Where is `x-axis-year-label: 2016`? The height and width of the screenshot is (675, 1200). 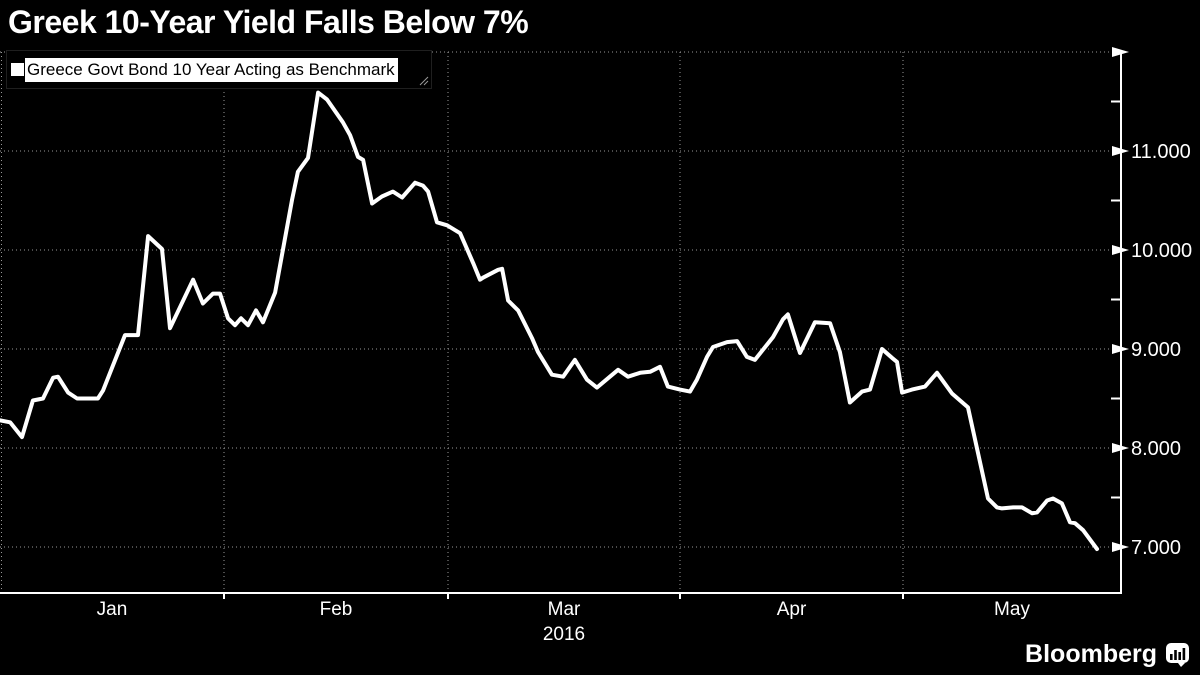
x-axis-year-label: 2016 is located at coordinates (564, 634).